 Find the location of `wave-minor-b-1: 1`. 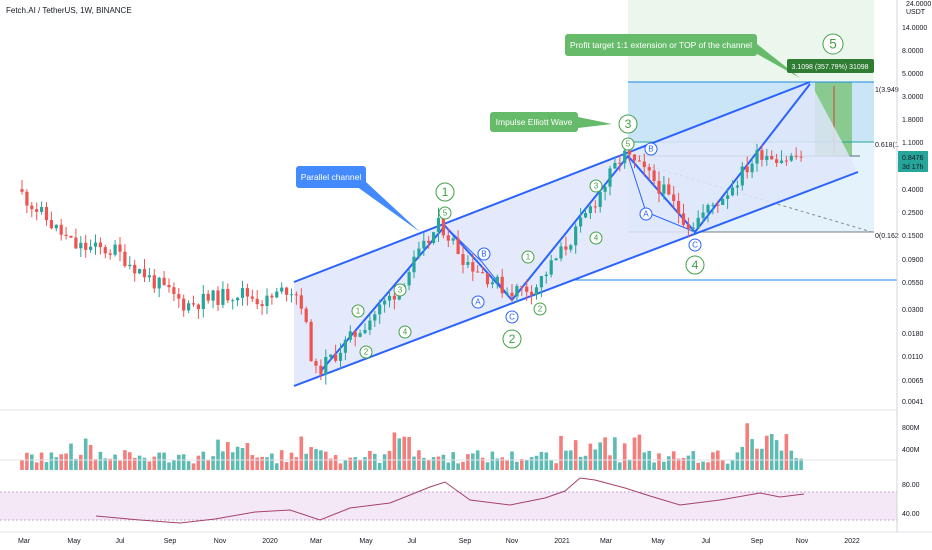

wave-minor-b-1: 1 is located at coordinates (528, 257).